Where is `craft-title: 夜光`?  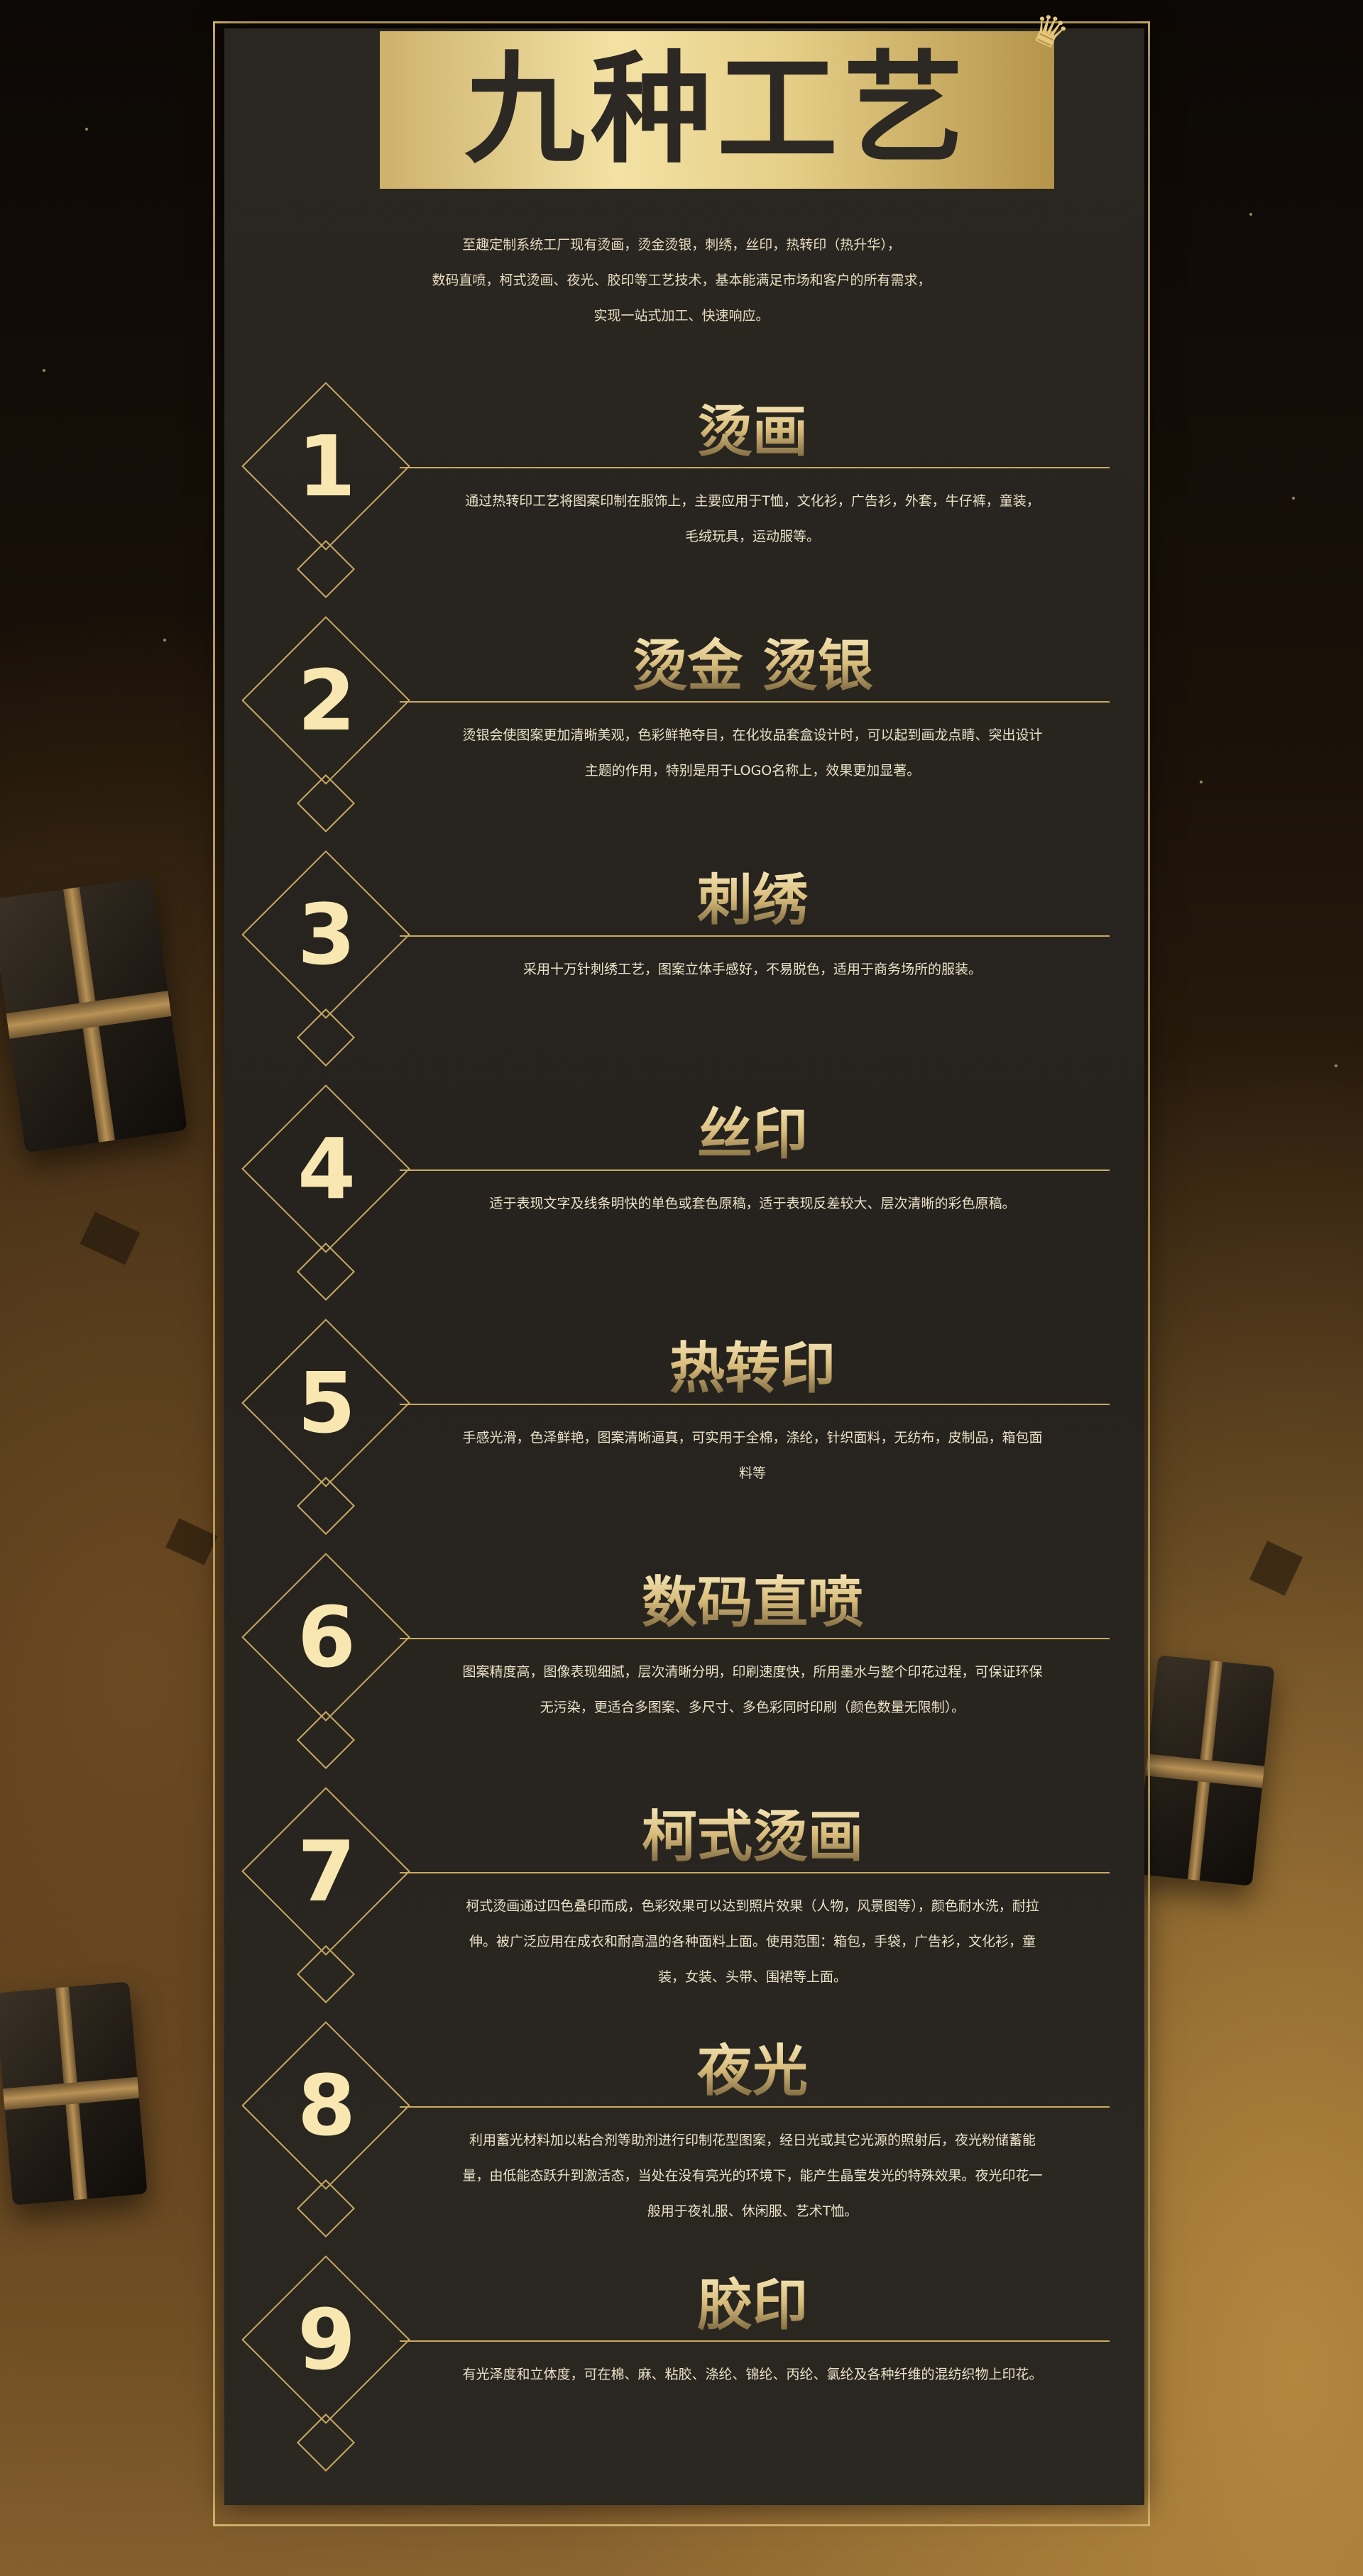 craft-title: 夜光 is located at coordinates (752, 2071).